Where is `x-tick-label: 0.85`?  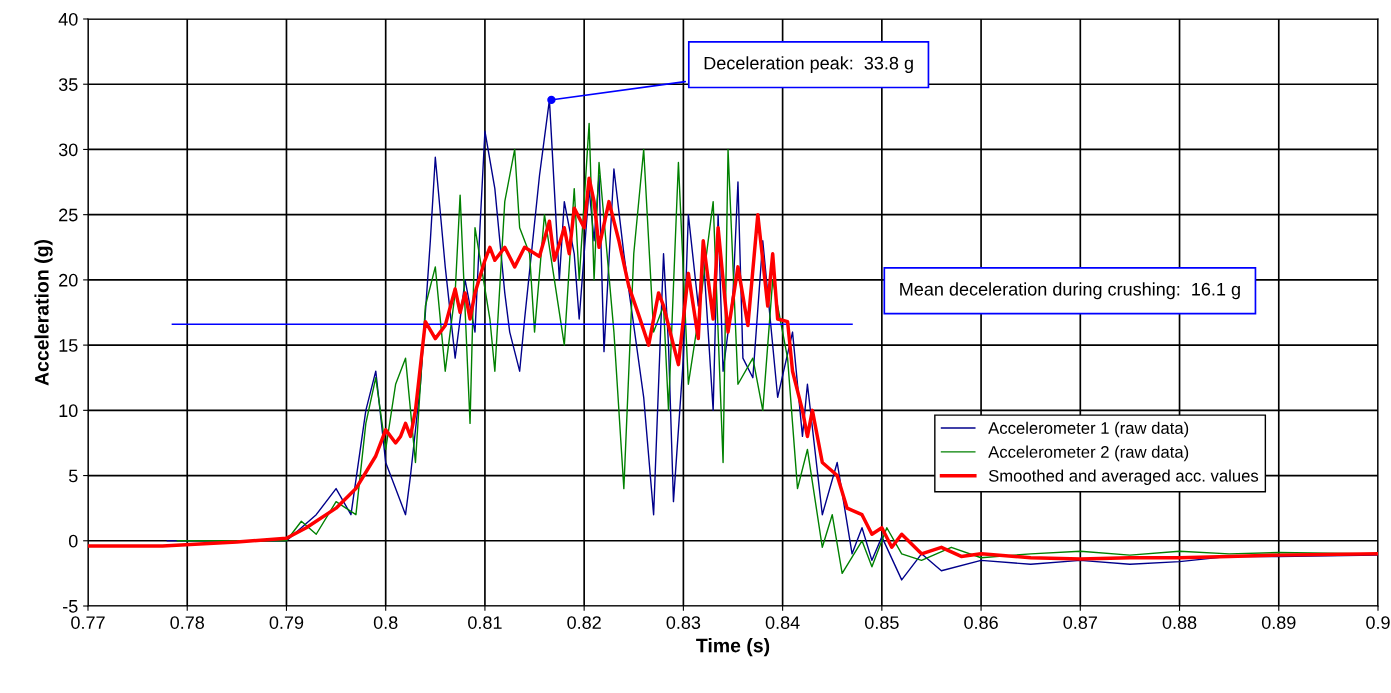 x-tick-label: 0.85 is located at coordinates (881, 622).